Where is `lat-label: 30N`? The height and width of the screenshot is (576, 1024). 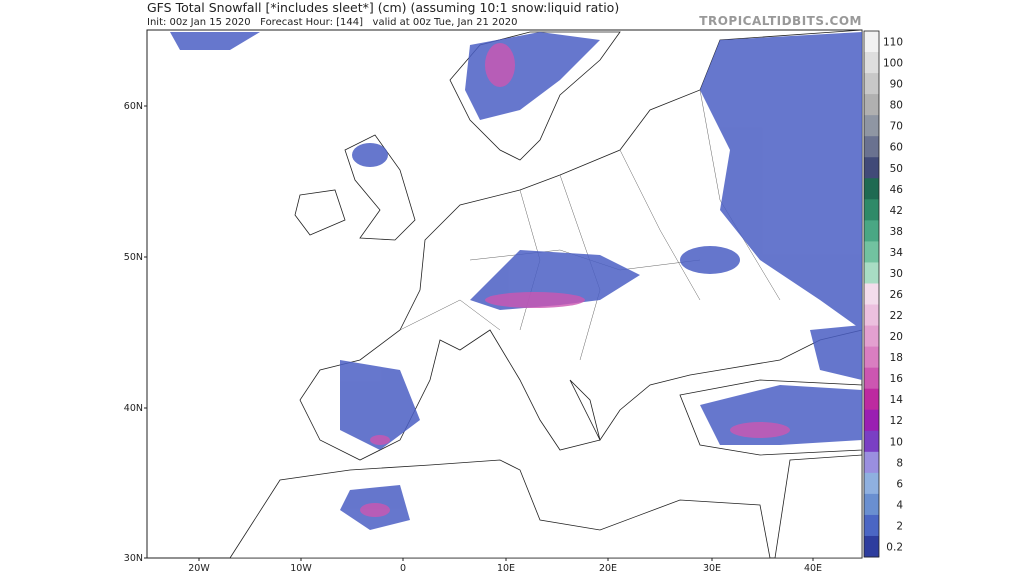 lat-label: 30N is located at coordinates (133, 558).